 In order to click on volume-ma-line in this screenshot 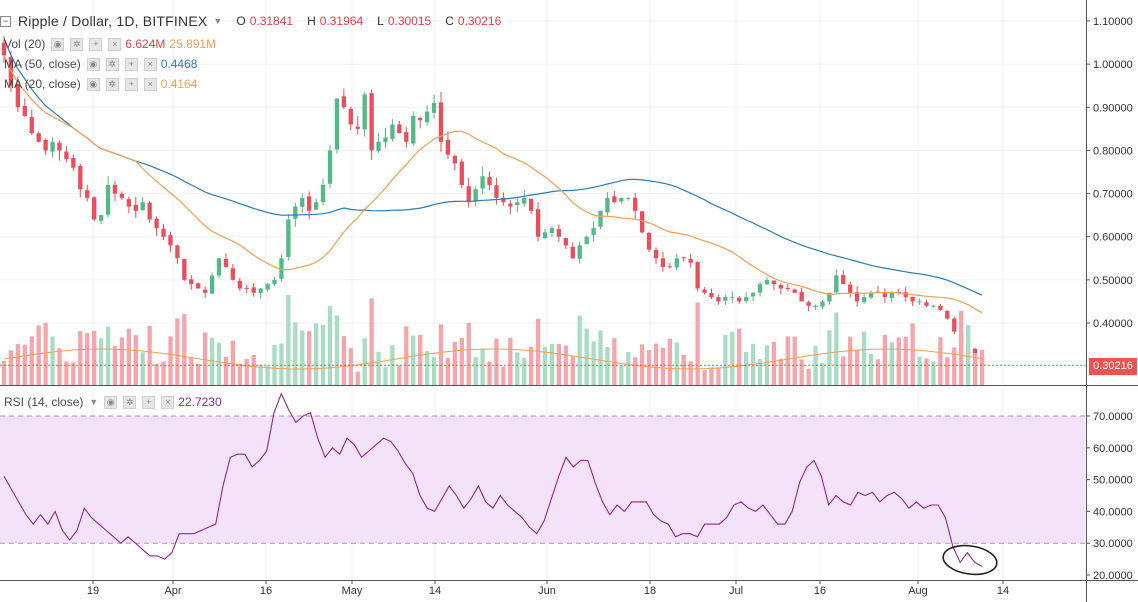, I will do `click(493, 359)`.